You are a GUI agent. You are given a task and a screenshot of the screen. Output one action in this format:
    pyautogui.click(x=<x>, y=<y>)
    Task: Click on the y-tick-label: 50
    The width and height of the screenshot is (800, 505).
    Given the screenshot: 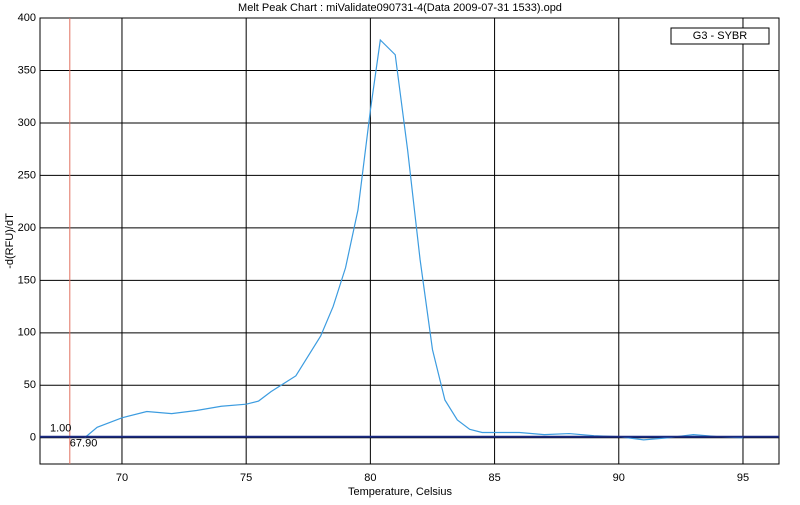 What is the action you would take?
    pyautogui.click(x=30, y=385)
    